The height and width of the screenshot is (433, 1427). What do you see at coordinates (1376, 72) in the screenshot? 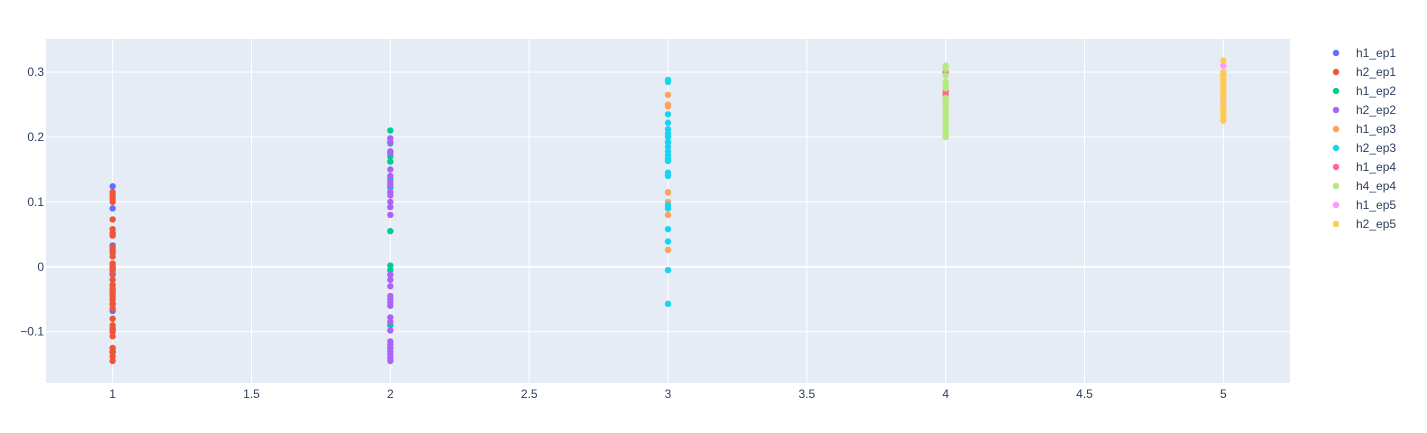
I see `legend-label: h2_ep1` at bounding box center [1376, 72].